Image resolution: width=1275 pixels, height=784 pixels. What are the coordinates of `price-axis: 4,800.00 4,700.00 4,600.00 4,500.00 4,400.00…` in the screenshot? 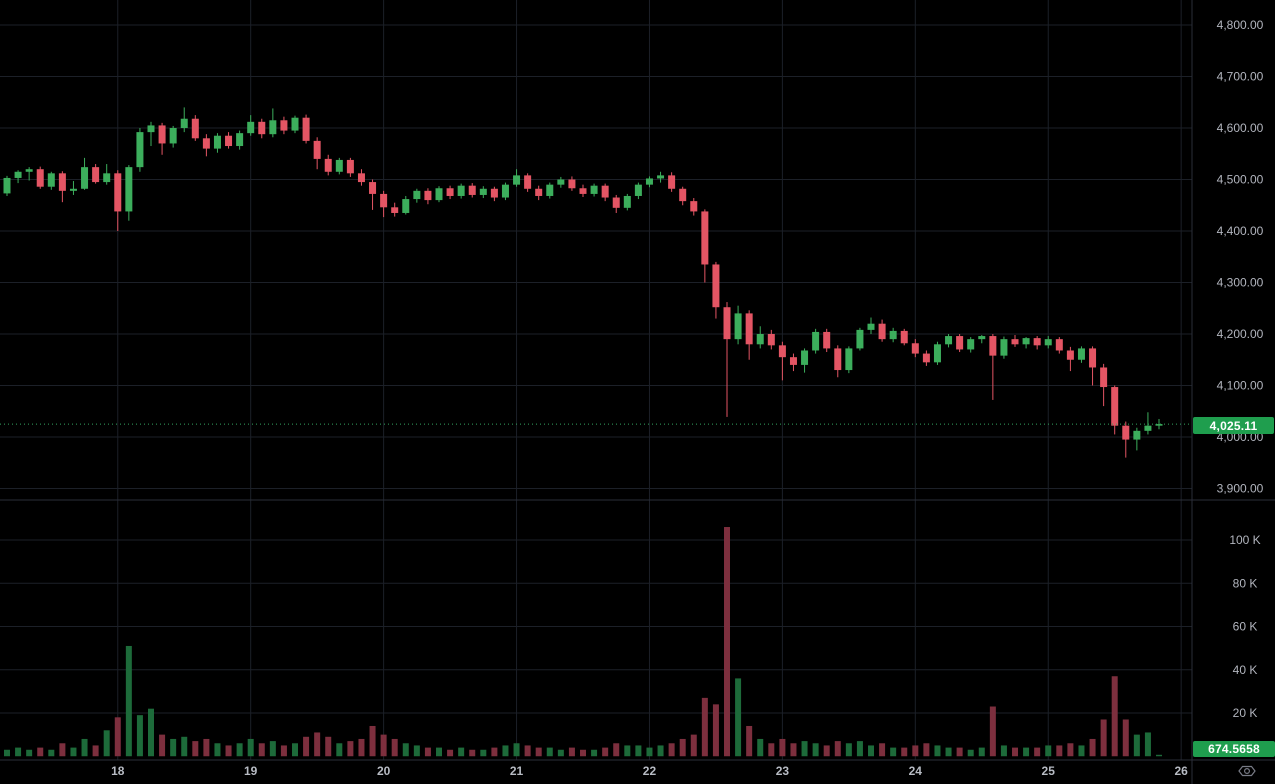 It's located at (1240, 257).